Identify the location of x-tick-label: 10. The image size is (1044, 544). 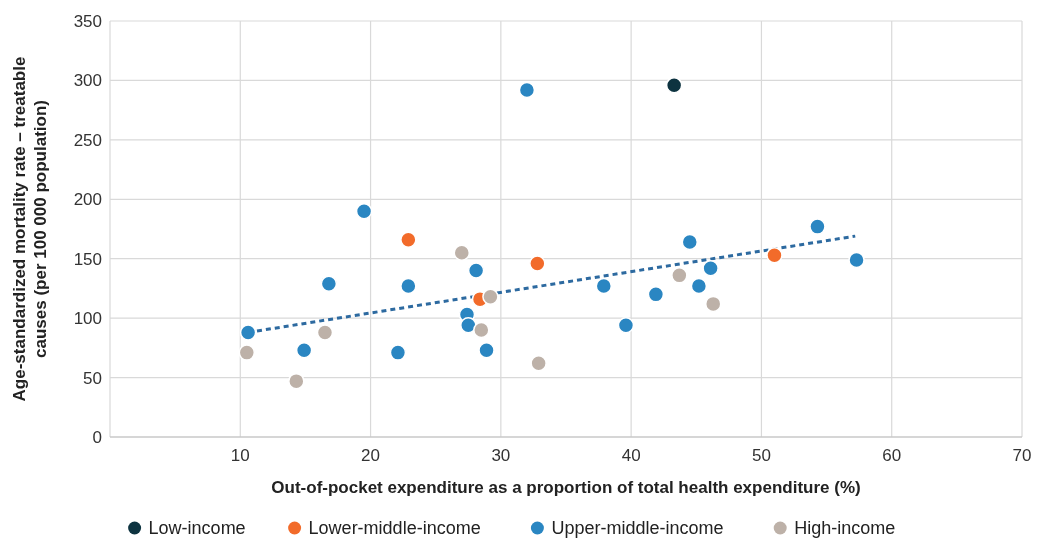
(240, 455).